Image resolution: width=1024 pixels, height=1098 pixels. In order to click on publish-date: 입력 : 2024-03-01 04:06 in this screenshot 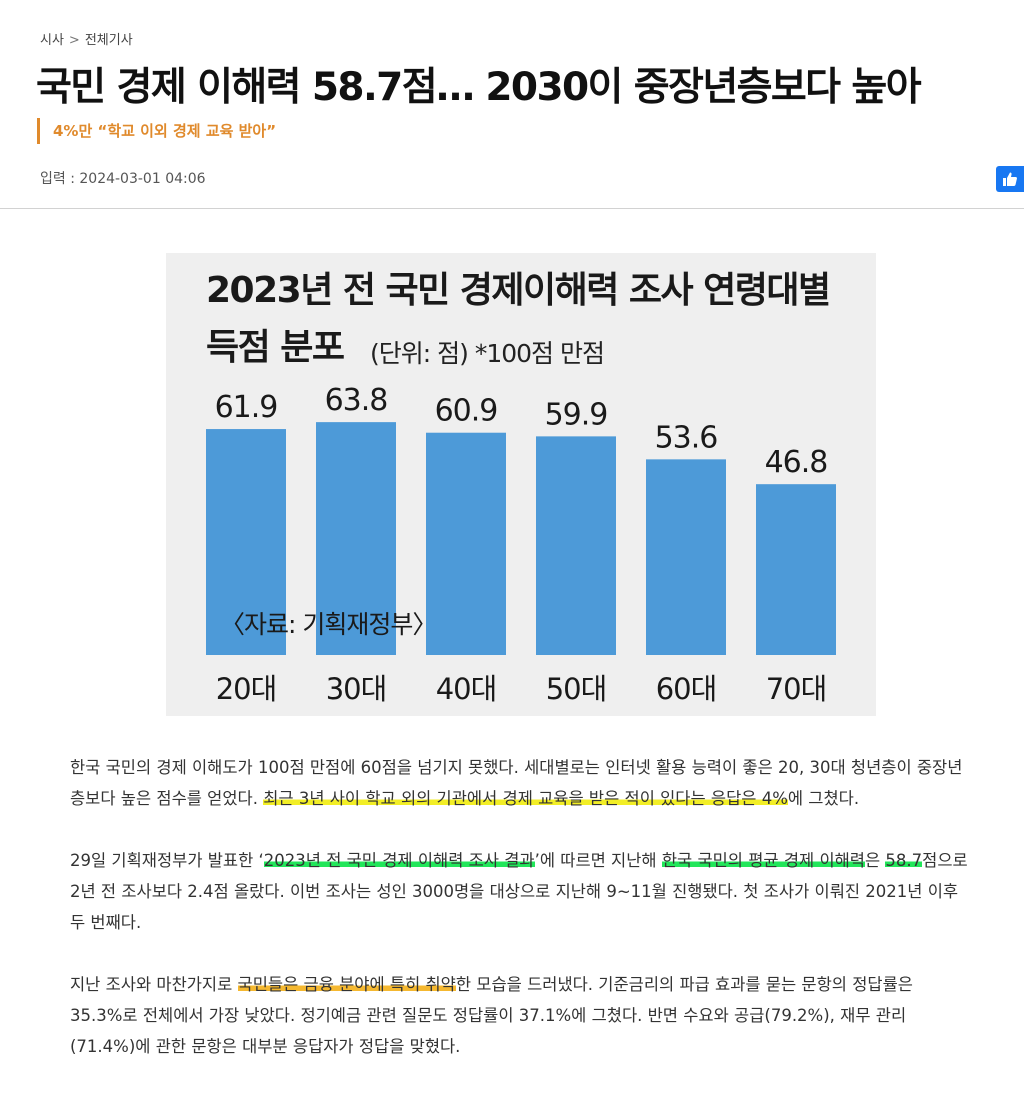, I will do `click(123, 179)`.